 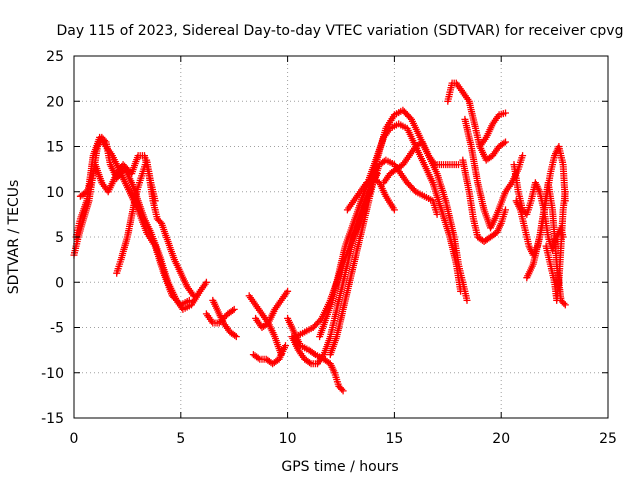 I want to click on series-arc-x, so click(x=555, y=246).